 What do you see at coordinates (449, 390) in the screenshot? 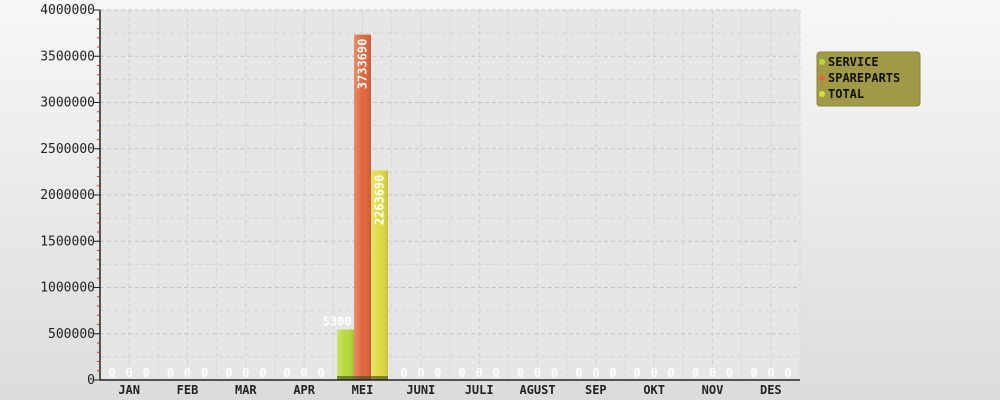
I see `x-axis-ticks: JAN FEB MAR APR MEI JUNI JULI AGUST SEP OKT NOV DES` at bounding box center [449, 390].